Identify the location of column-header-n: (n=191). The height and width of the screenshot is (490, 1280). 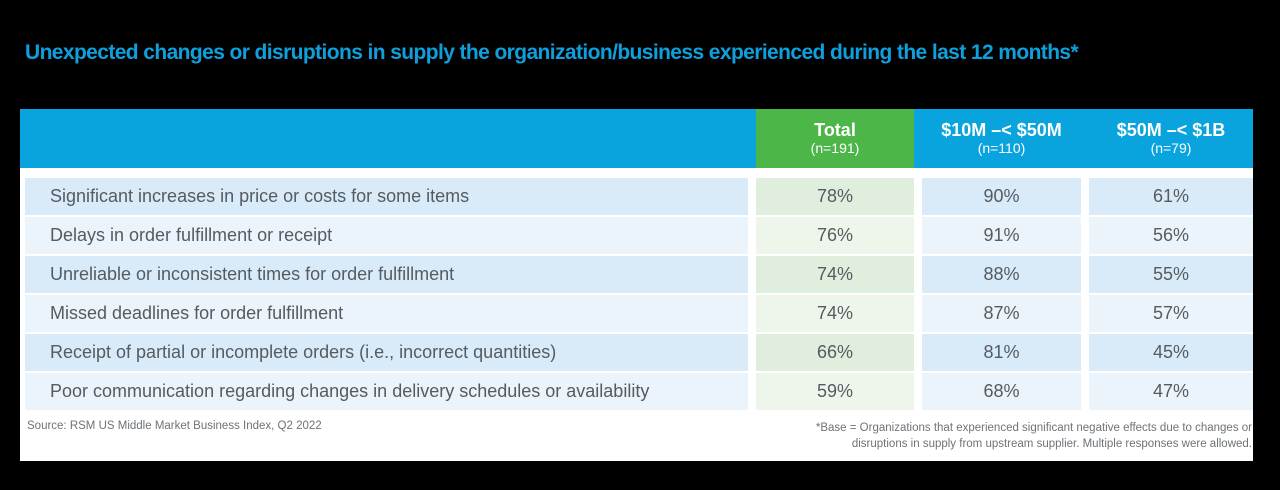
(835, 148).